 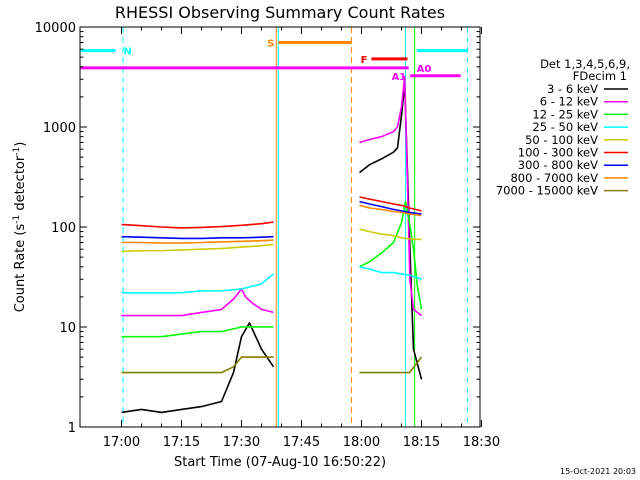 I want to click on interval-label: F, so click(x=364, y=60).